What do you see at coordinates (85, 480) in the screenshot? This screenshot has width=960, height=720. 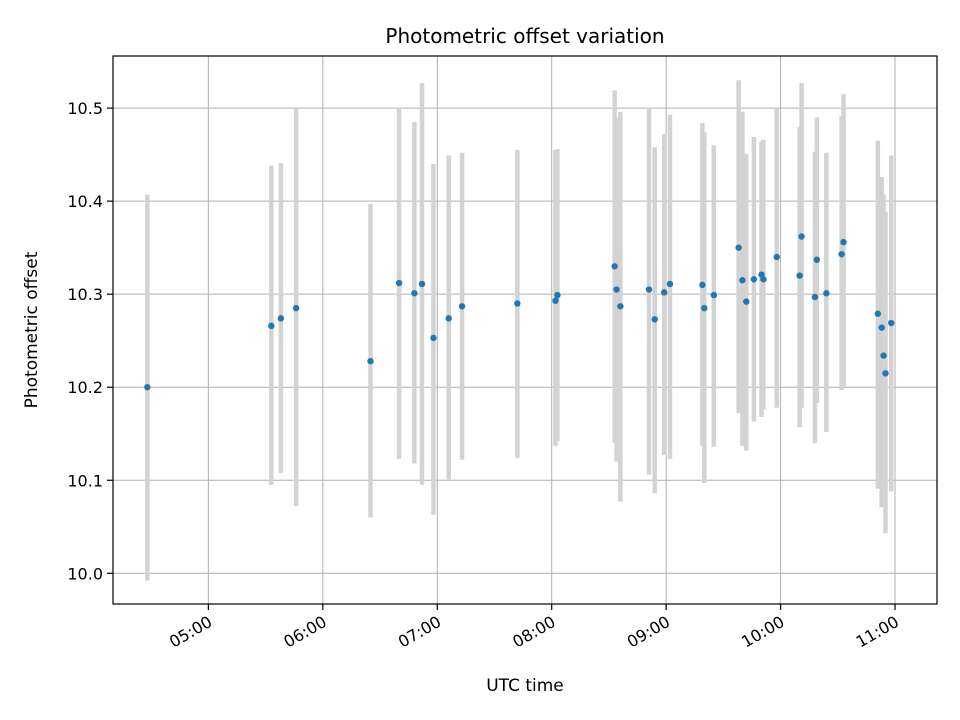 I see `y-tick-label: 10.1` at bounding box center [85, 480].